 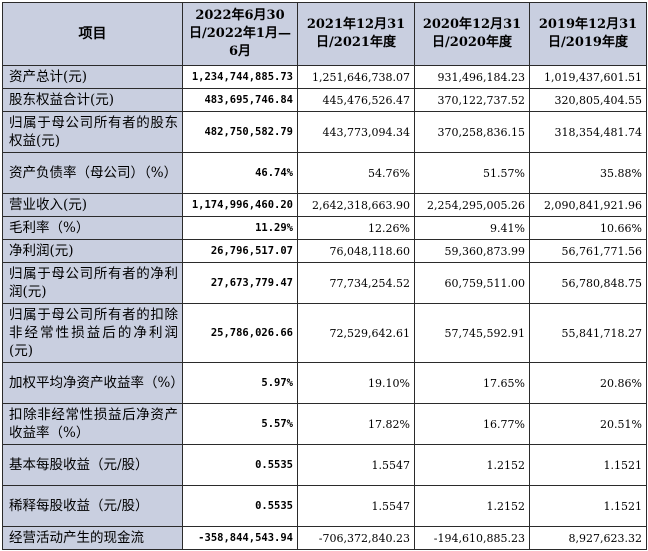 What do you see at coordinates (472, 283) in the screenshot?
I see `cell-2020: 60,759,511.00` at bounding box center [472, 283].